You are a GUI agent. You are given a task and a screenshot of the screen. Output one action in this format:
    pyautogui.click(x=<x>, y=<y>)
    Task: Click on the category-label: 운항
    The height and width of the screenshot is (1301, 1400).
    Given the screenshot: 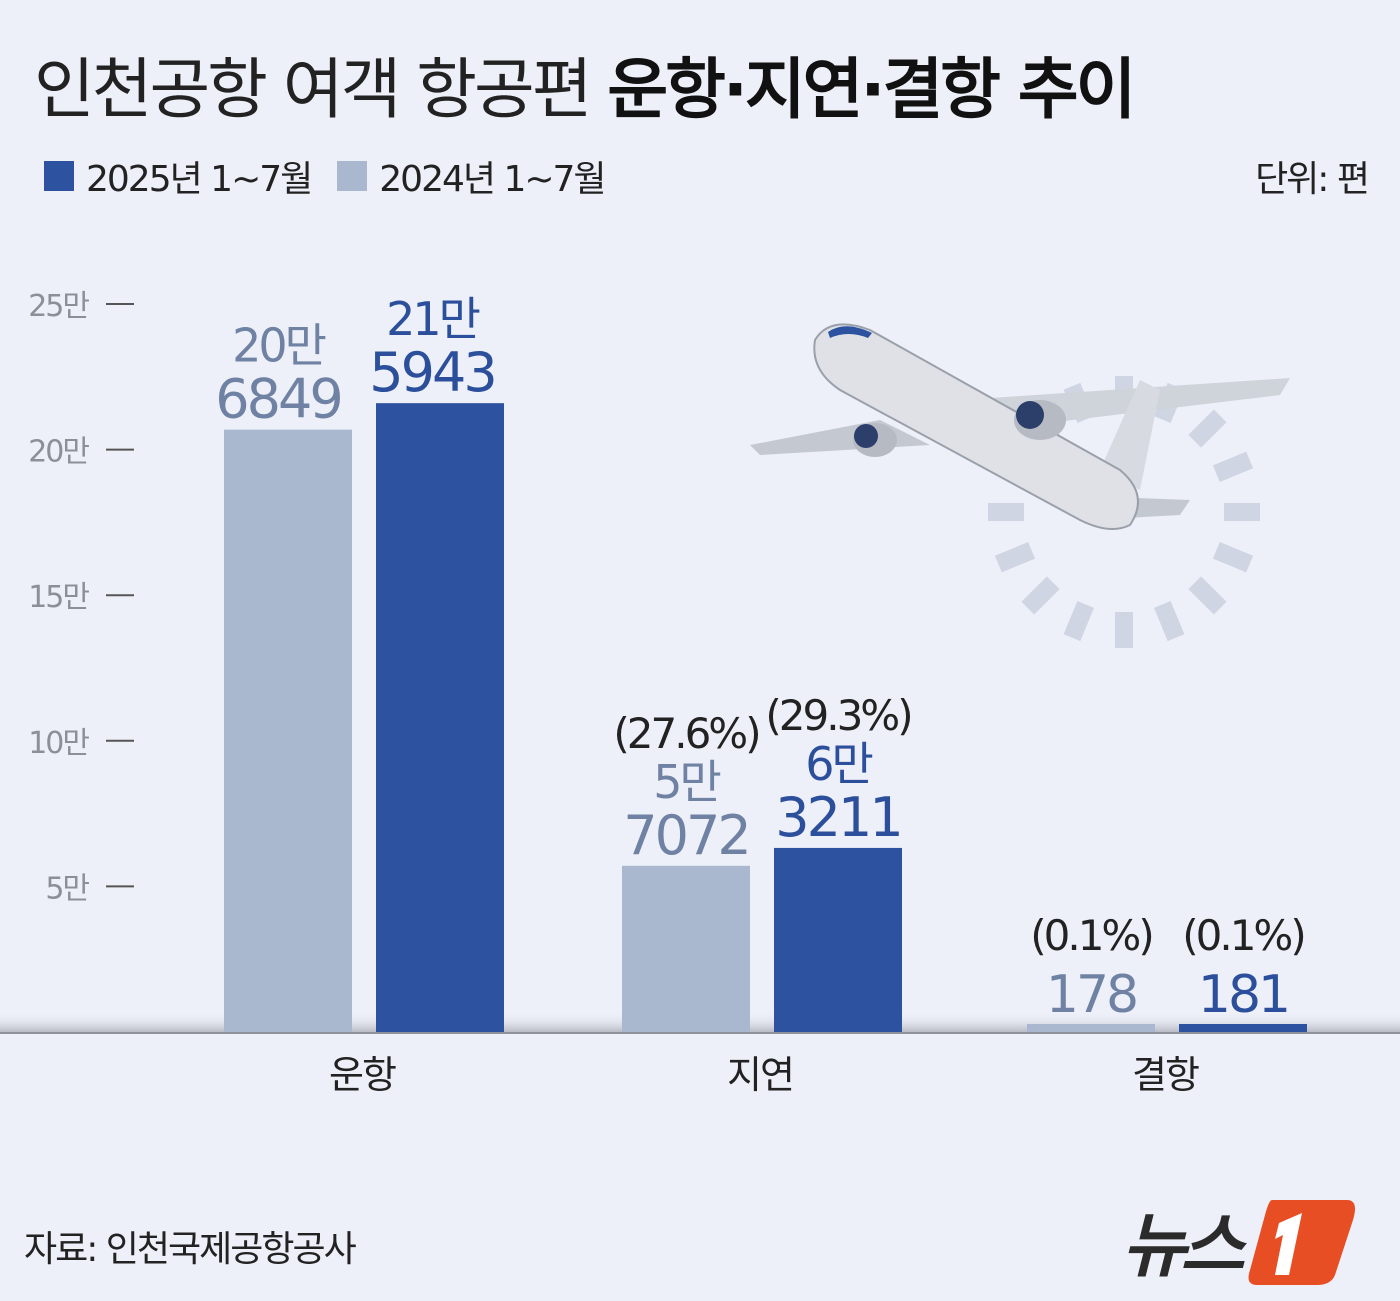 What is the action you would take?
    pyautogui.click(x=362, y=1075)
    